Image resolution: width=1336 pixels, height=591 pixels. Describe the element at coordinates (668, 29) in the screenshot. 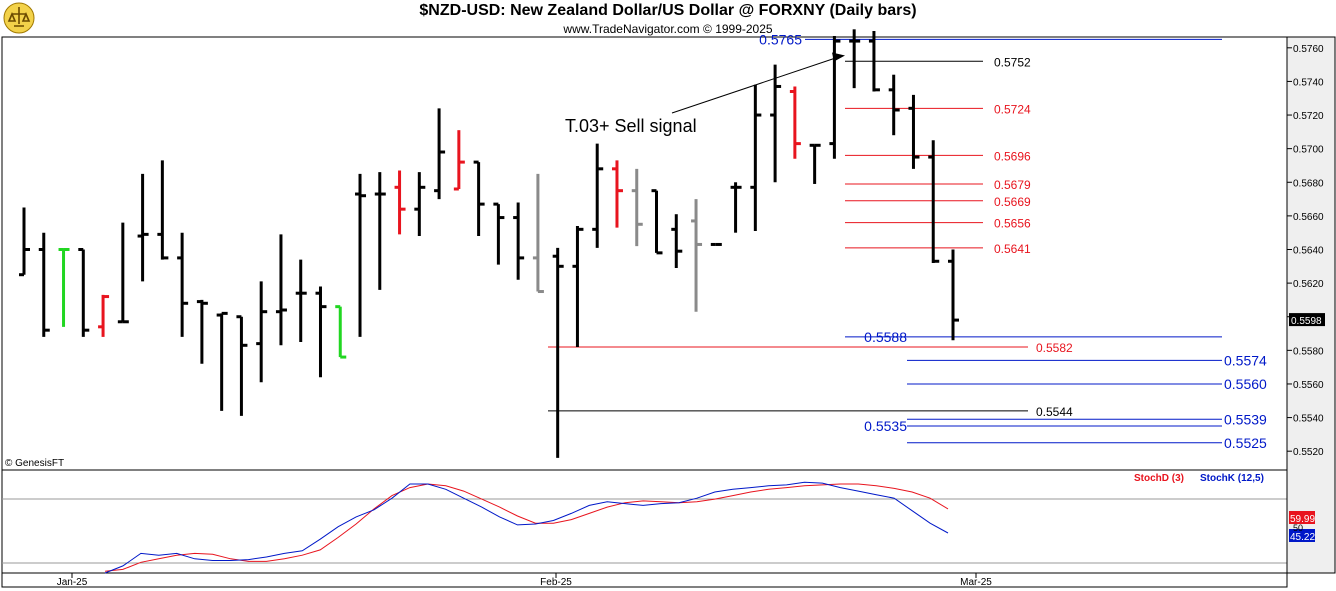

I see `chart-subtitle: www.TradeNavigator.com © 1999-2025` at that location.